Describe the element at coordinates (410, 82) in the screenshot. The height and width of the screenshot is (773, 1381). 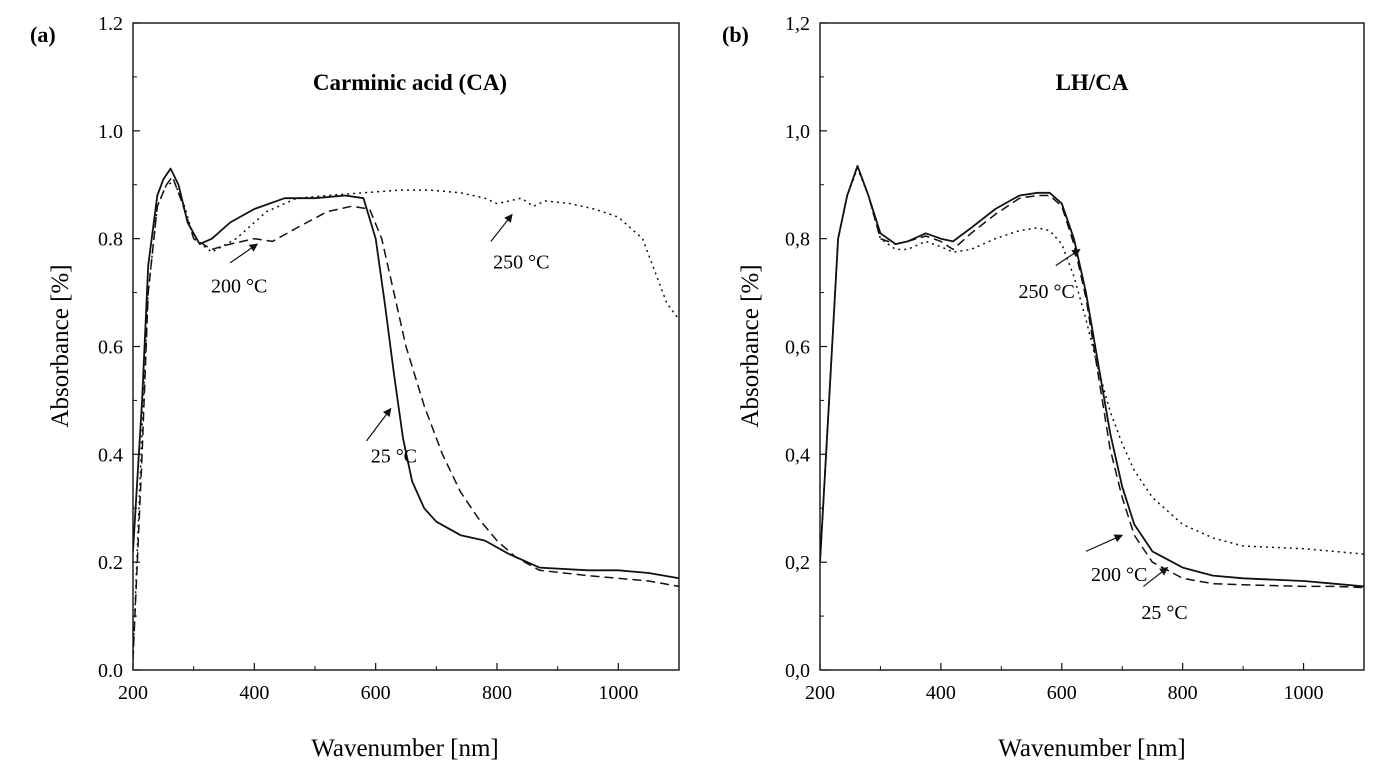
I see `chart-title: Carminic acid (CA)` at that location.